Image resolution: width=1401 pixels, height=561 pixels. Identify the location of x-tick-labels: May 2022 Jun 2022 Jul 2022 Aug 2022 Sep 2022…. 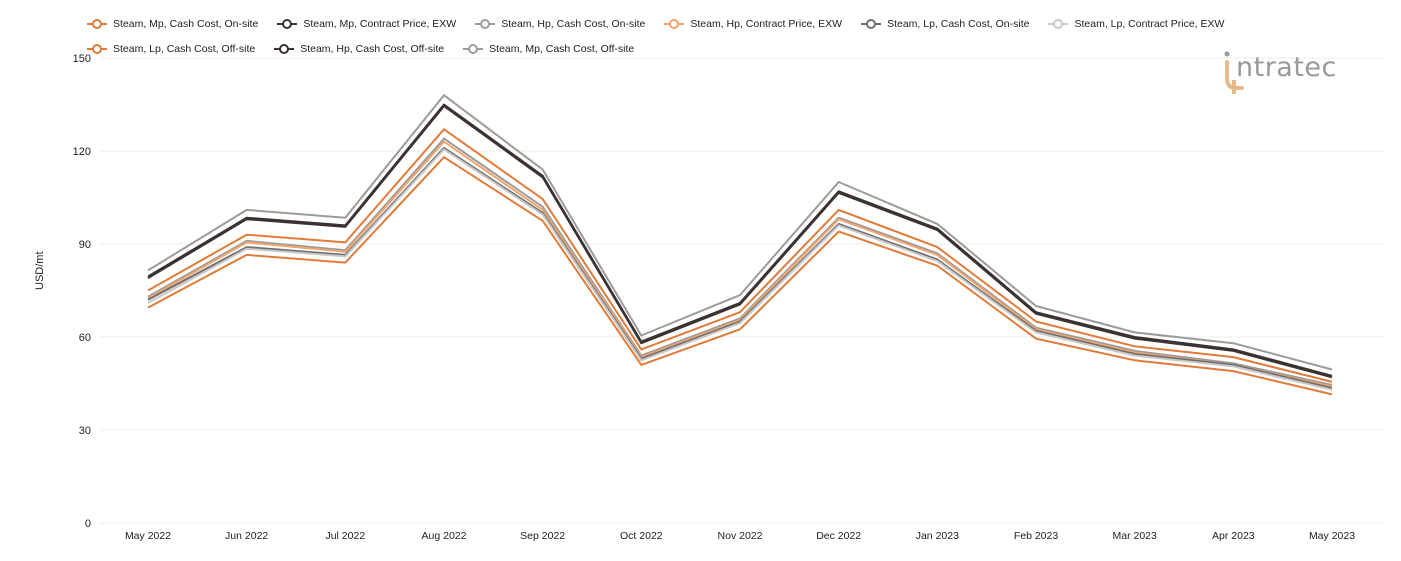
(740, 536).